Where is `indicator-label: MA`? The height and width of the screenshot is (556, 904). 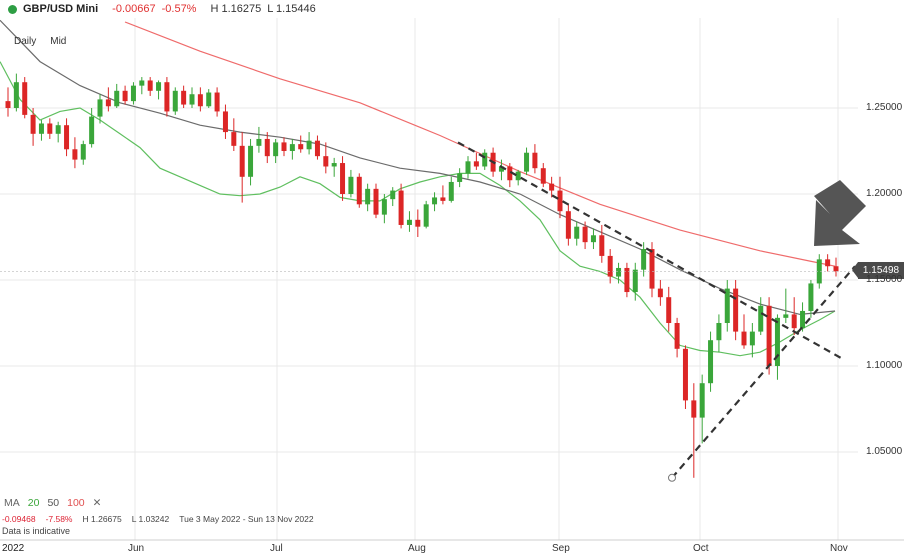
indicator-label: MA is located at coordinates (12, 503).